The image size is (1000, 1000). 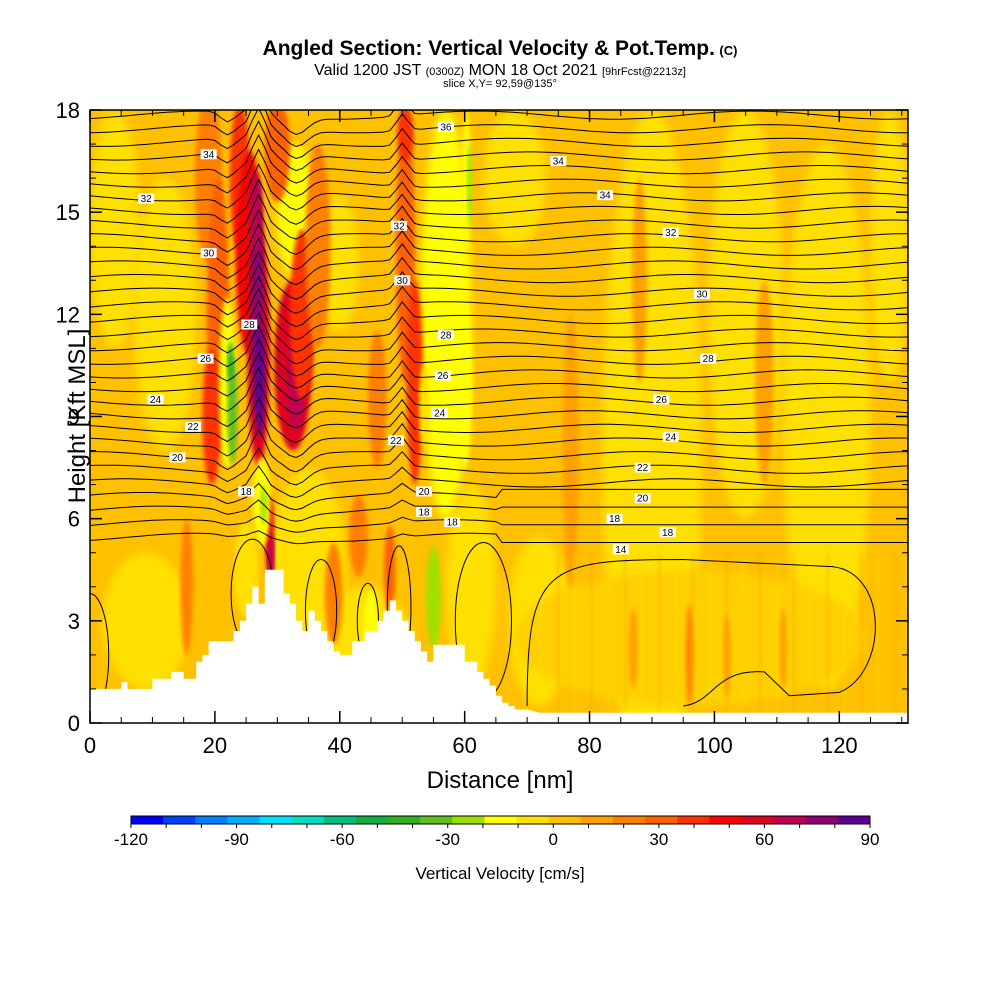 What do you see at coordinates (68, 212) in the screenshot?
I see `y-tick-label: 15` at bounding box center [68, 212].